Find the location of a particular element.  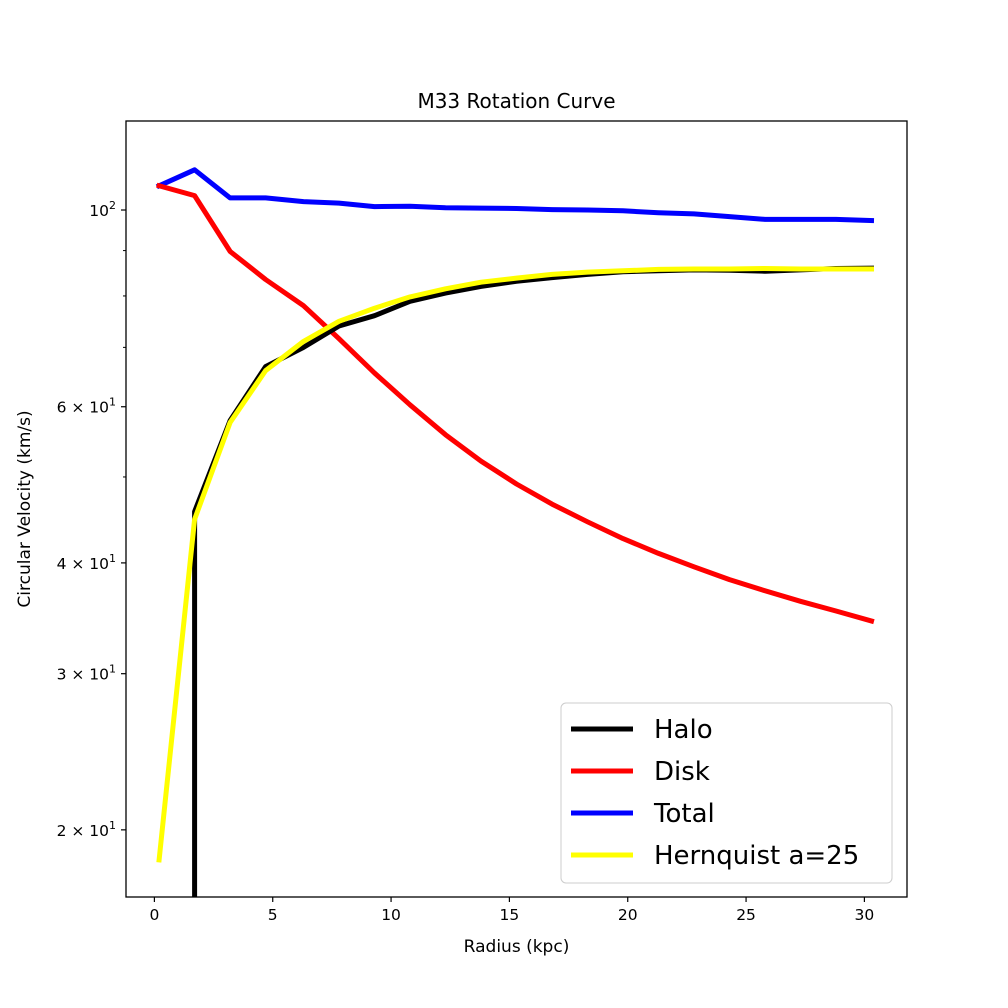

x-tick-label: 5 is located at coordinates (273, 915).